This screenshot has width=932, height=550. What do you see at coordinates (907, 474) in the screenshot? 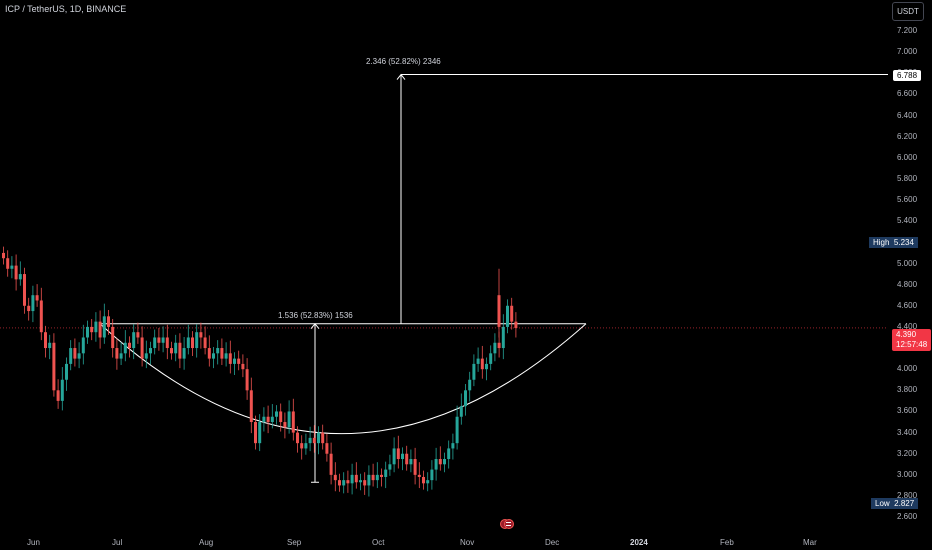
I see `price-tick: 3.000` at bounding box center [907, 474].